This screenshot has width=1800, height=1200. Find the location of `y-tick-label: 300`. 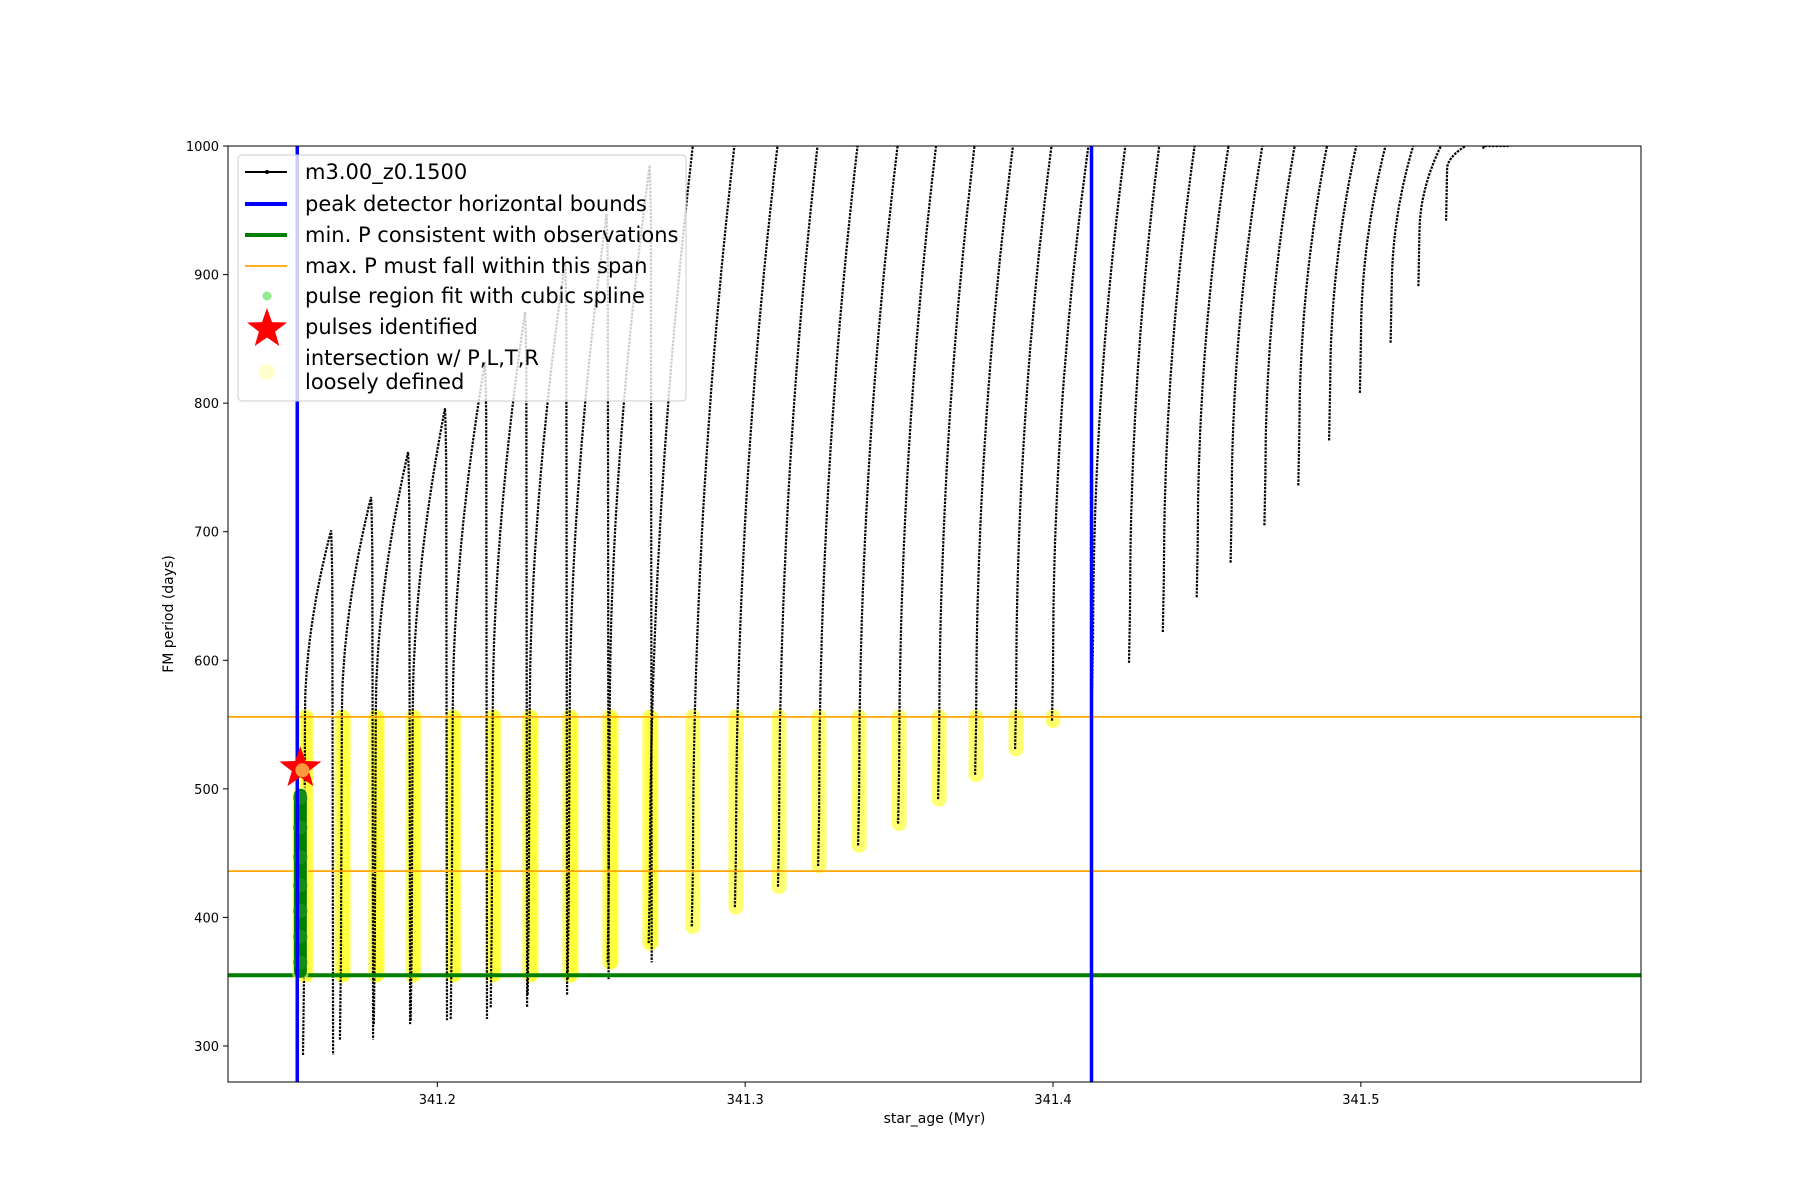

y-tick-label: 300 is located at coordinates (206, 1047).